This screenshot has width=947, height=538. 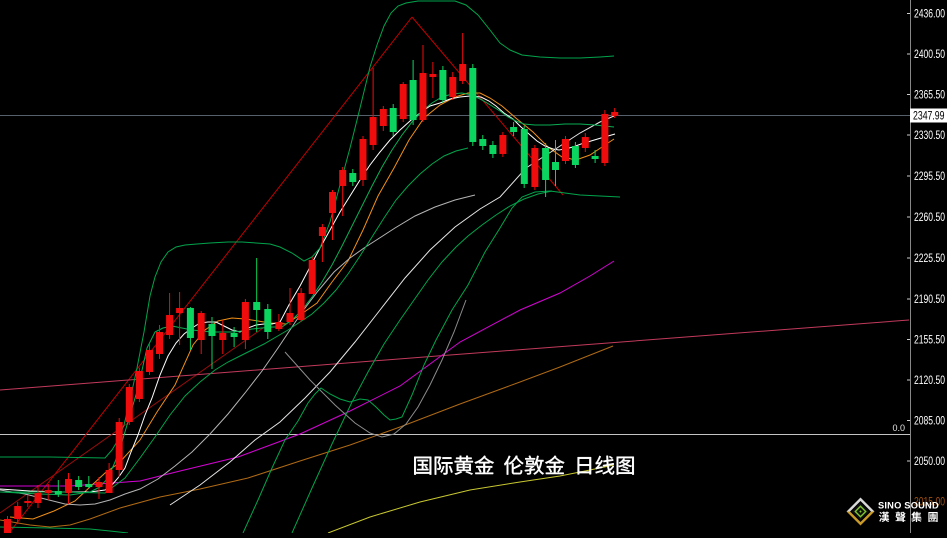 What do you see at coordinates (929, 462) in the screenshot?
I see `svg-text: 2050.00` at bounding box center [929, 462].